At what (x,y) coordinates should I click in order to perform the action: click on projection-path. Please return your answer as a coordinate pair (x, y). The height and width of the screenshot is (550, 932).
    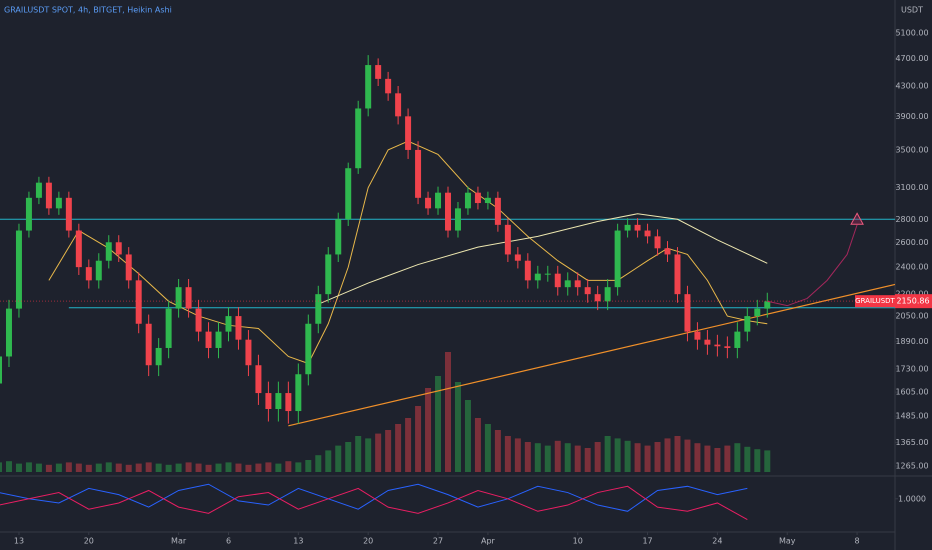
    Looking at the image, I should click on (812, 265).